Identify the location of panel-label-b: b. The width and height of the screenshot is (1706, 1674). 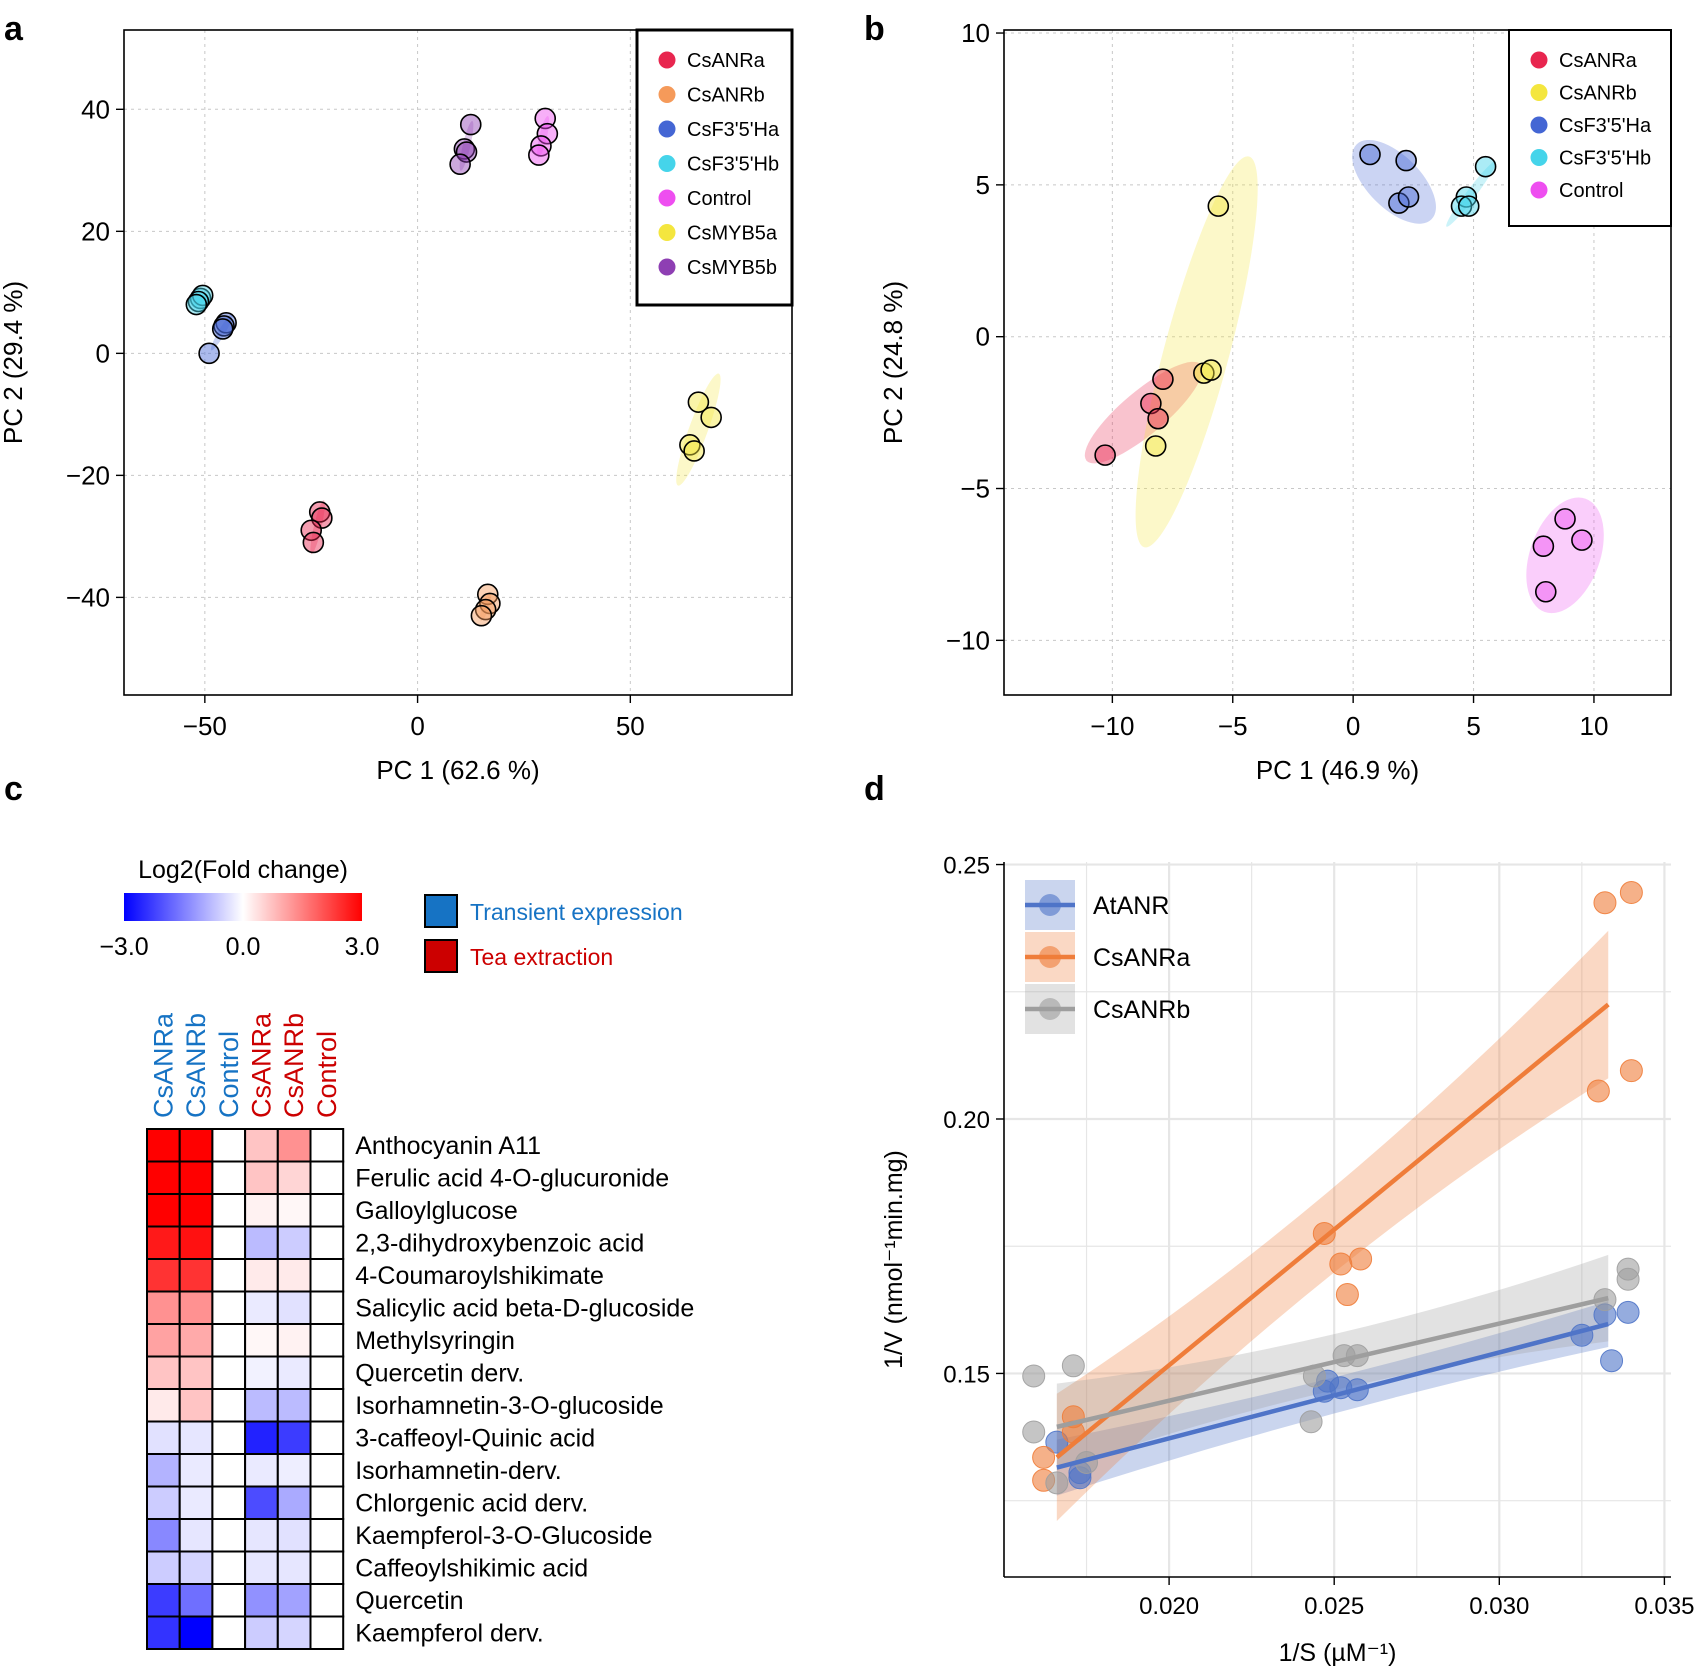
(874, 29).